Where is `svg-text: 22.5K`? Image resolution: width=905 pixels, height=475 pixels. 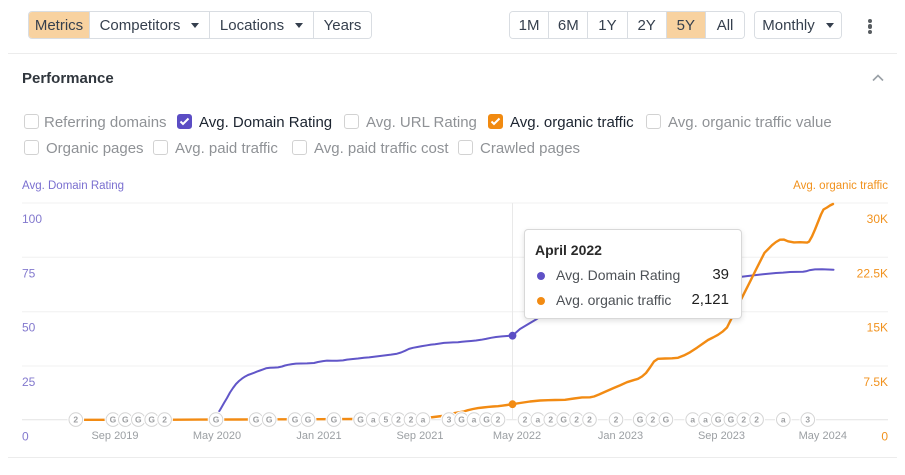
svg-text: 22.5K is located at coordinates (872, 273).